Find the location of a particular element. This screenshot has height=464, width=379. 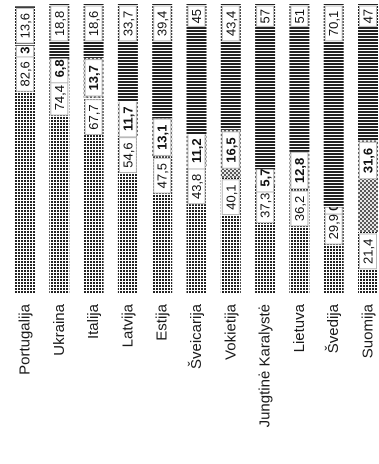

category-label: Estija is located at coordinates (162, 321).